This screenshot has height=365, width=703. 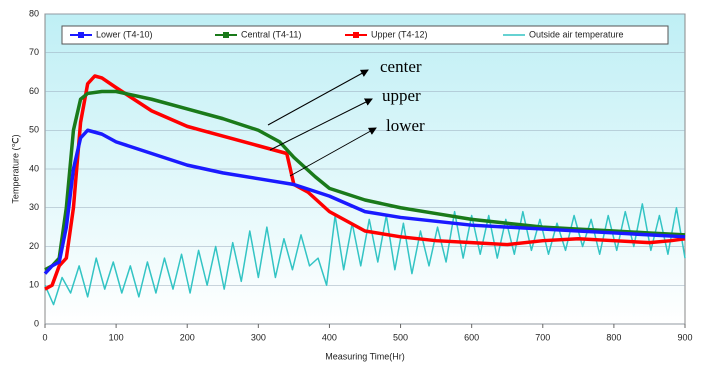 What do you see at coordinates (34, 285) in the screenshot?
I see `y-tick-label: 10` at bounding box center [34, 285].